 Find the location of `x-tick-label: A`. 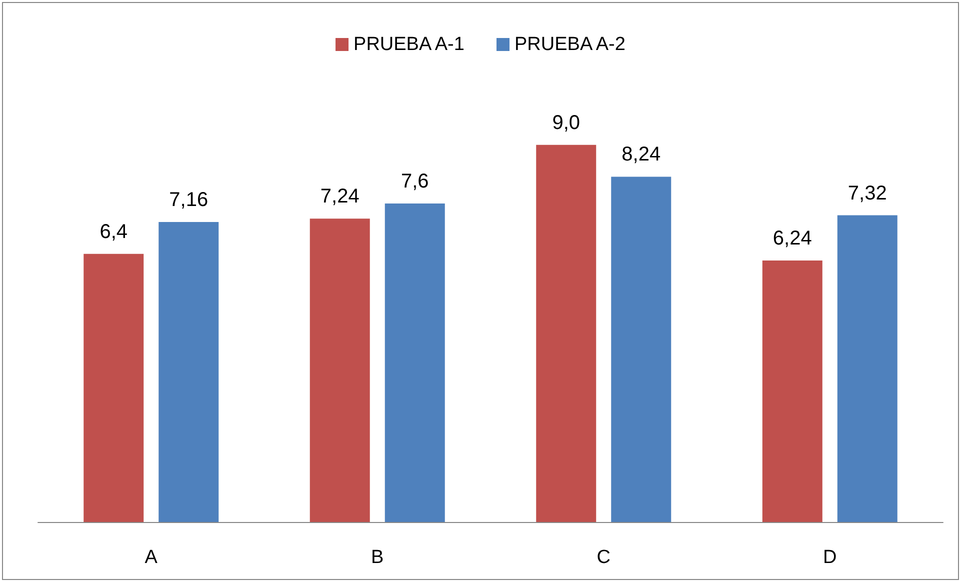

x-tick-label: A is located at coordinates (151, 557).